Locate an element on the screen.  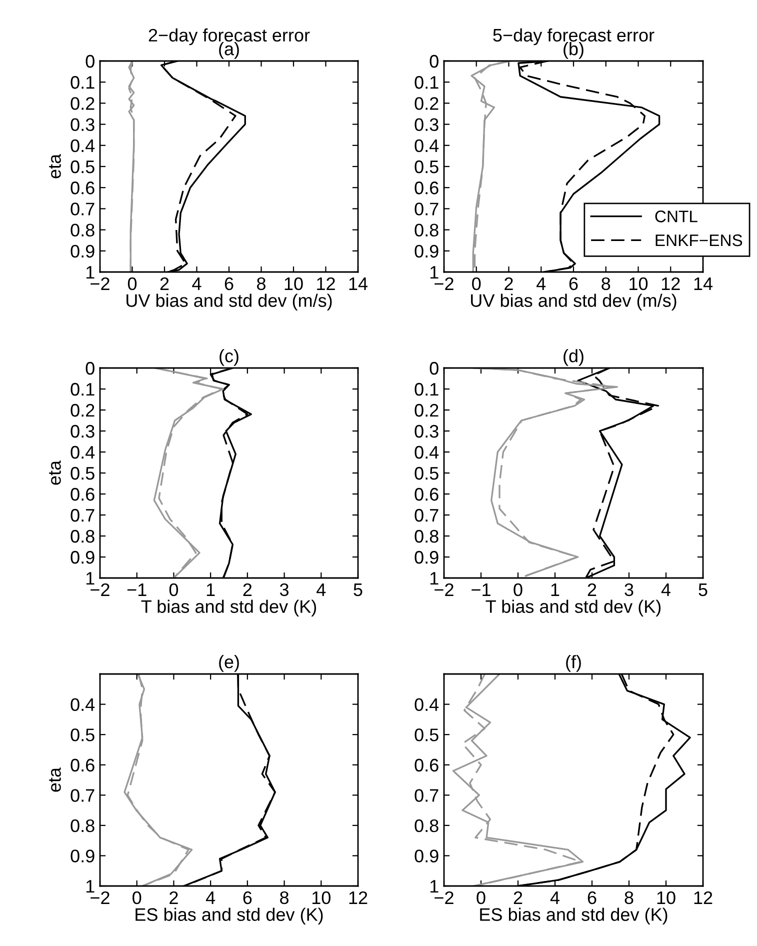
chart-title: (c) is located at coordinates (229, 357).